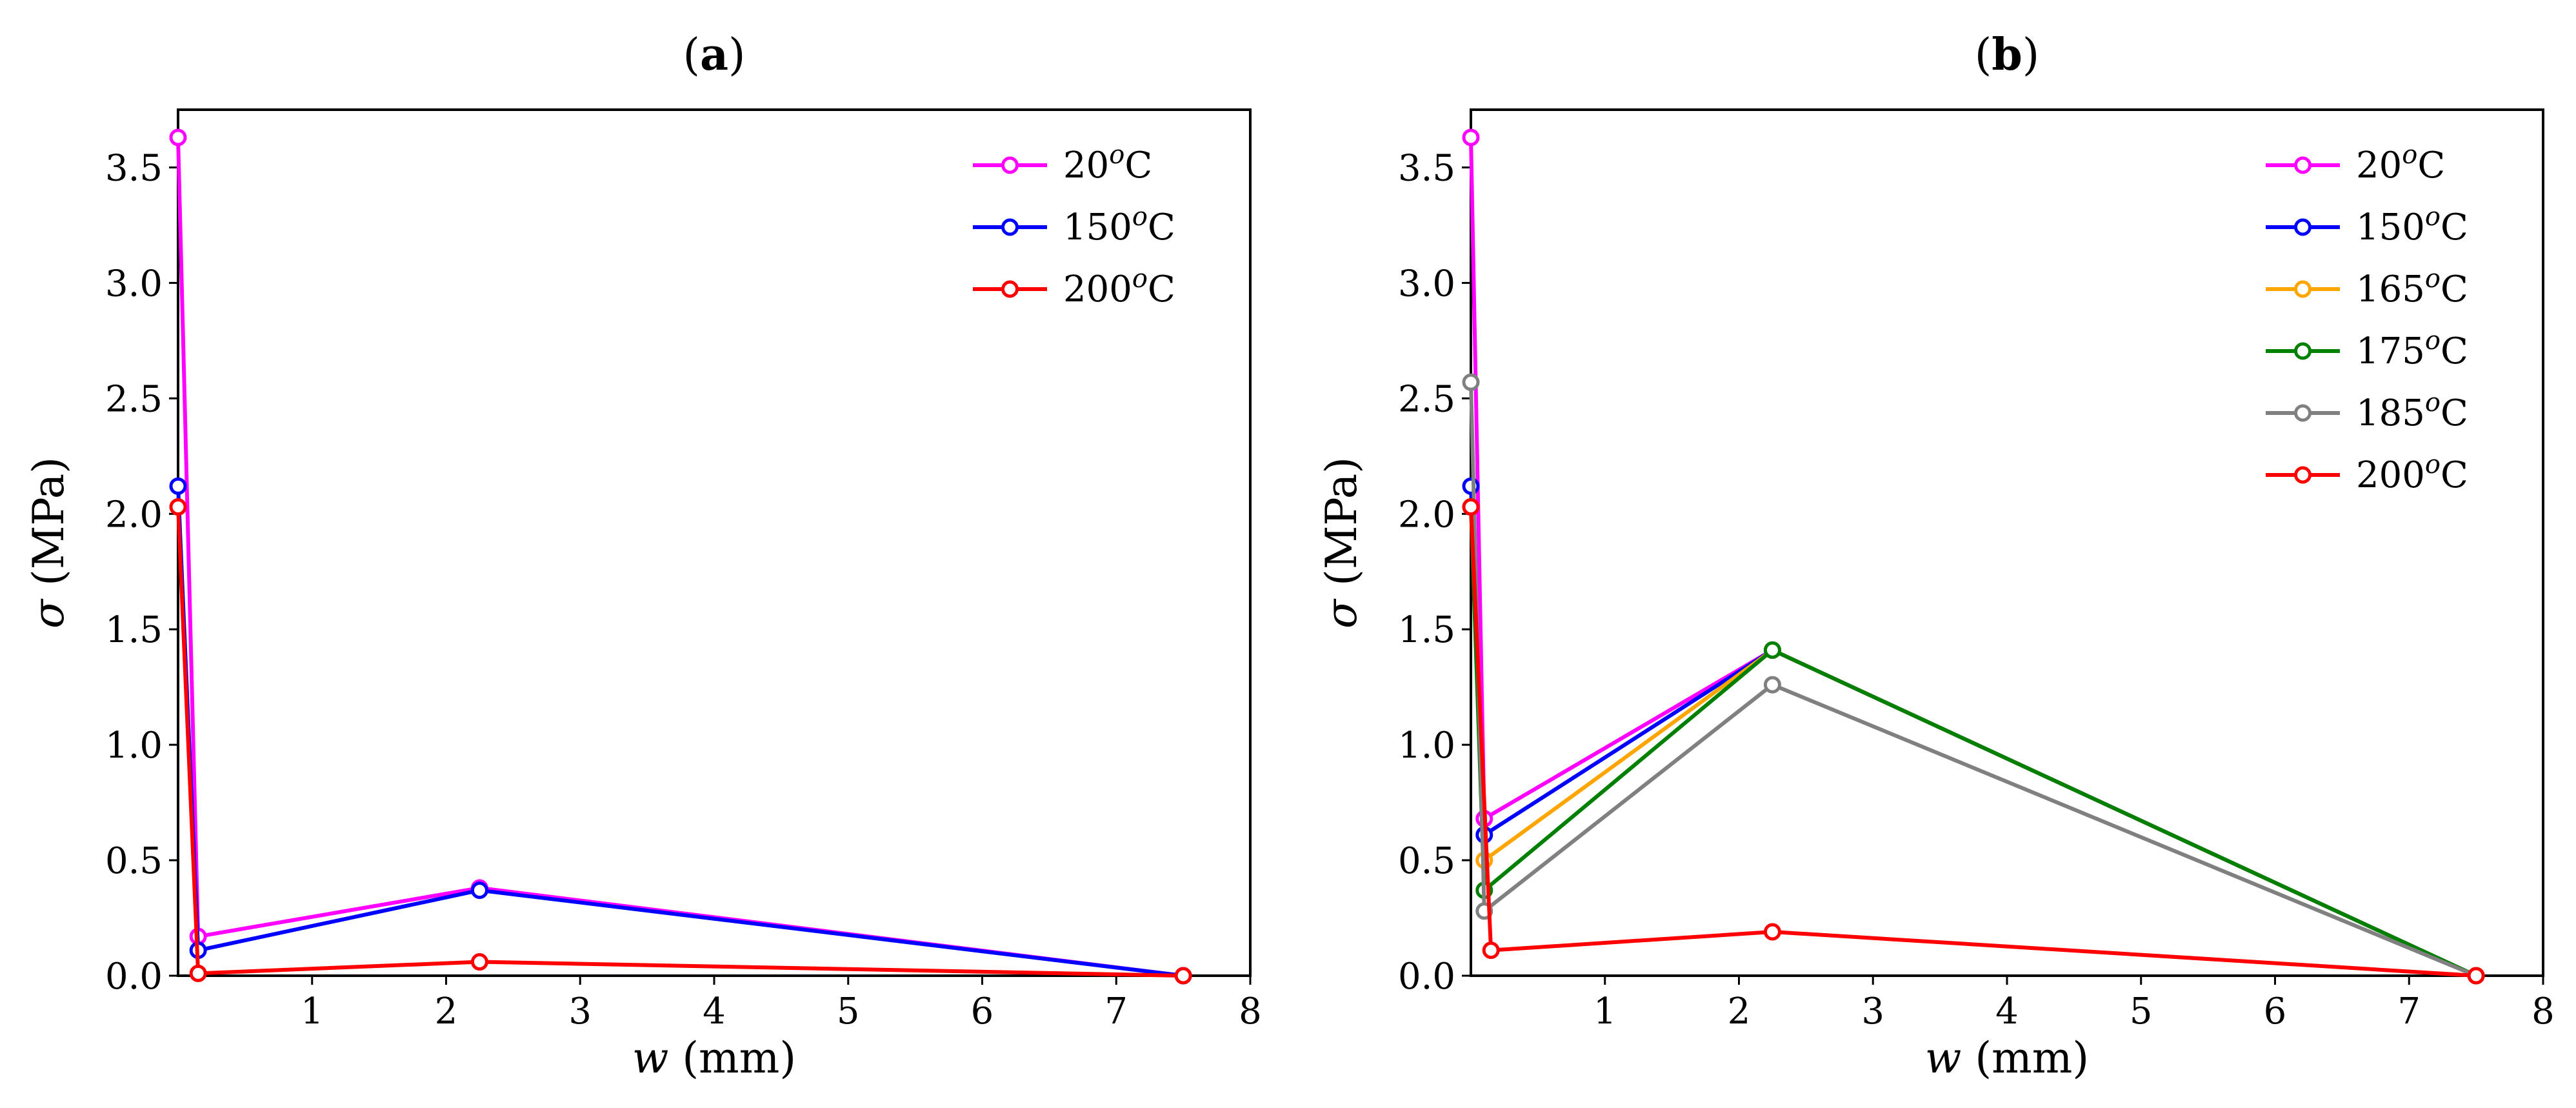  I want to click on legend-item: 165oC, so click(2367, 287).